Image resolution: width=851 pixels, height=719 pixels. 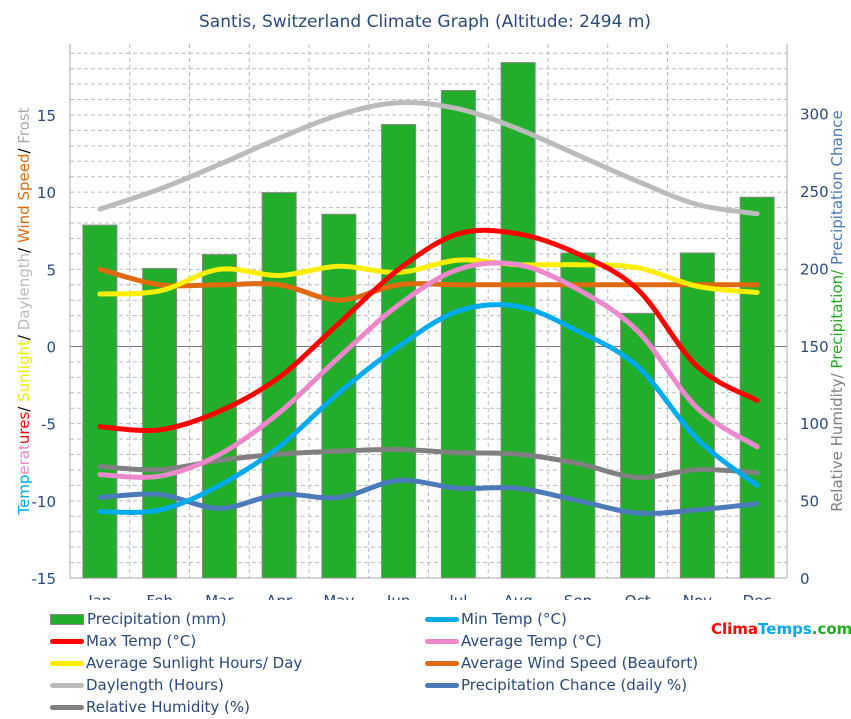 What do you see at coordinates (514, 619) in the screenshot?
I see `legend-label: Min Temp (°C)` at bounding box center [514, 619].